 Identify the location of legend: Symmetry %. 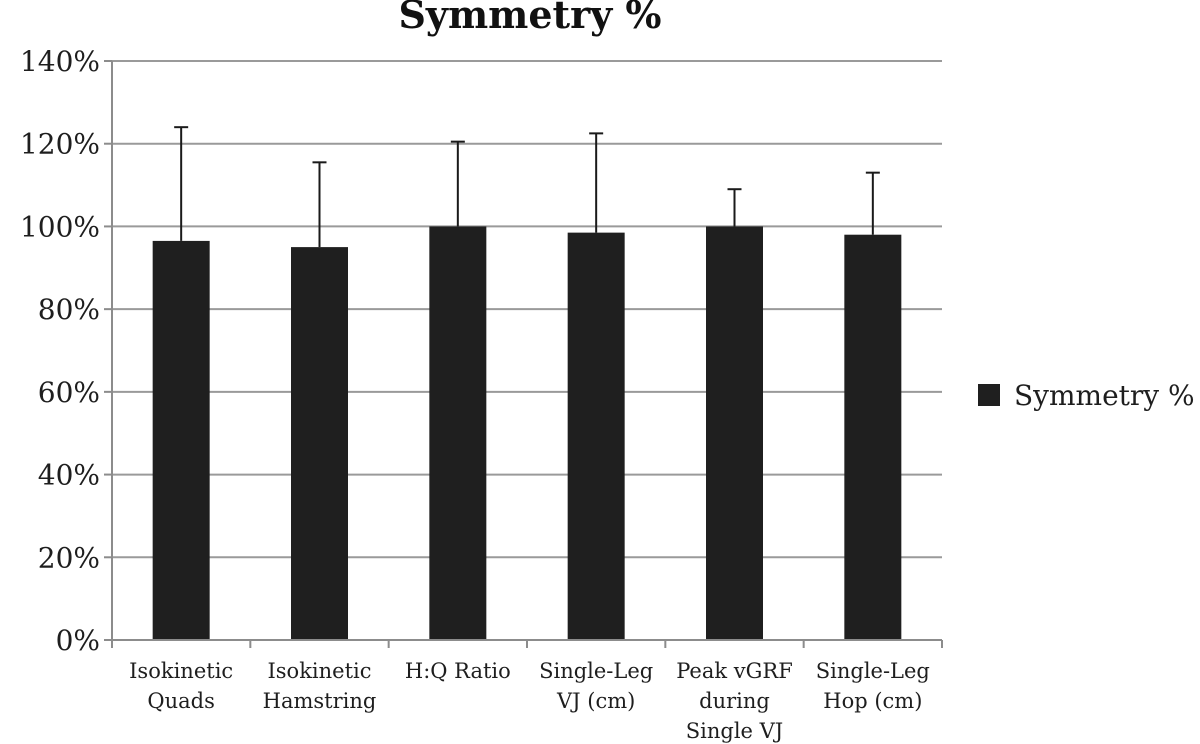
(1086, 395).